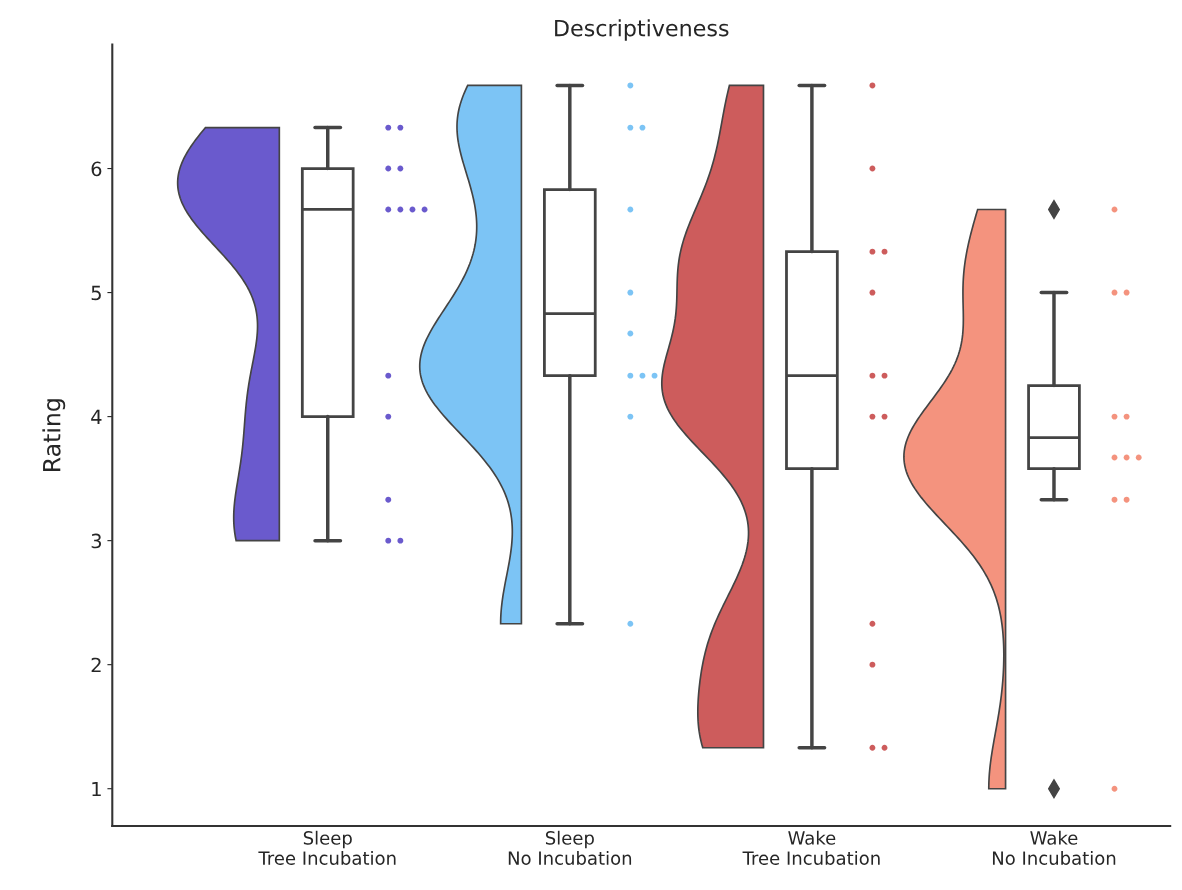 Image resolution: width=1182 pixels, height=890 pixels. What do you see at coordinates (811, 847) in the screenshot?
I see `x-tick-label: Wake Tree Incubation` at bounding box center [811, 847].